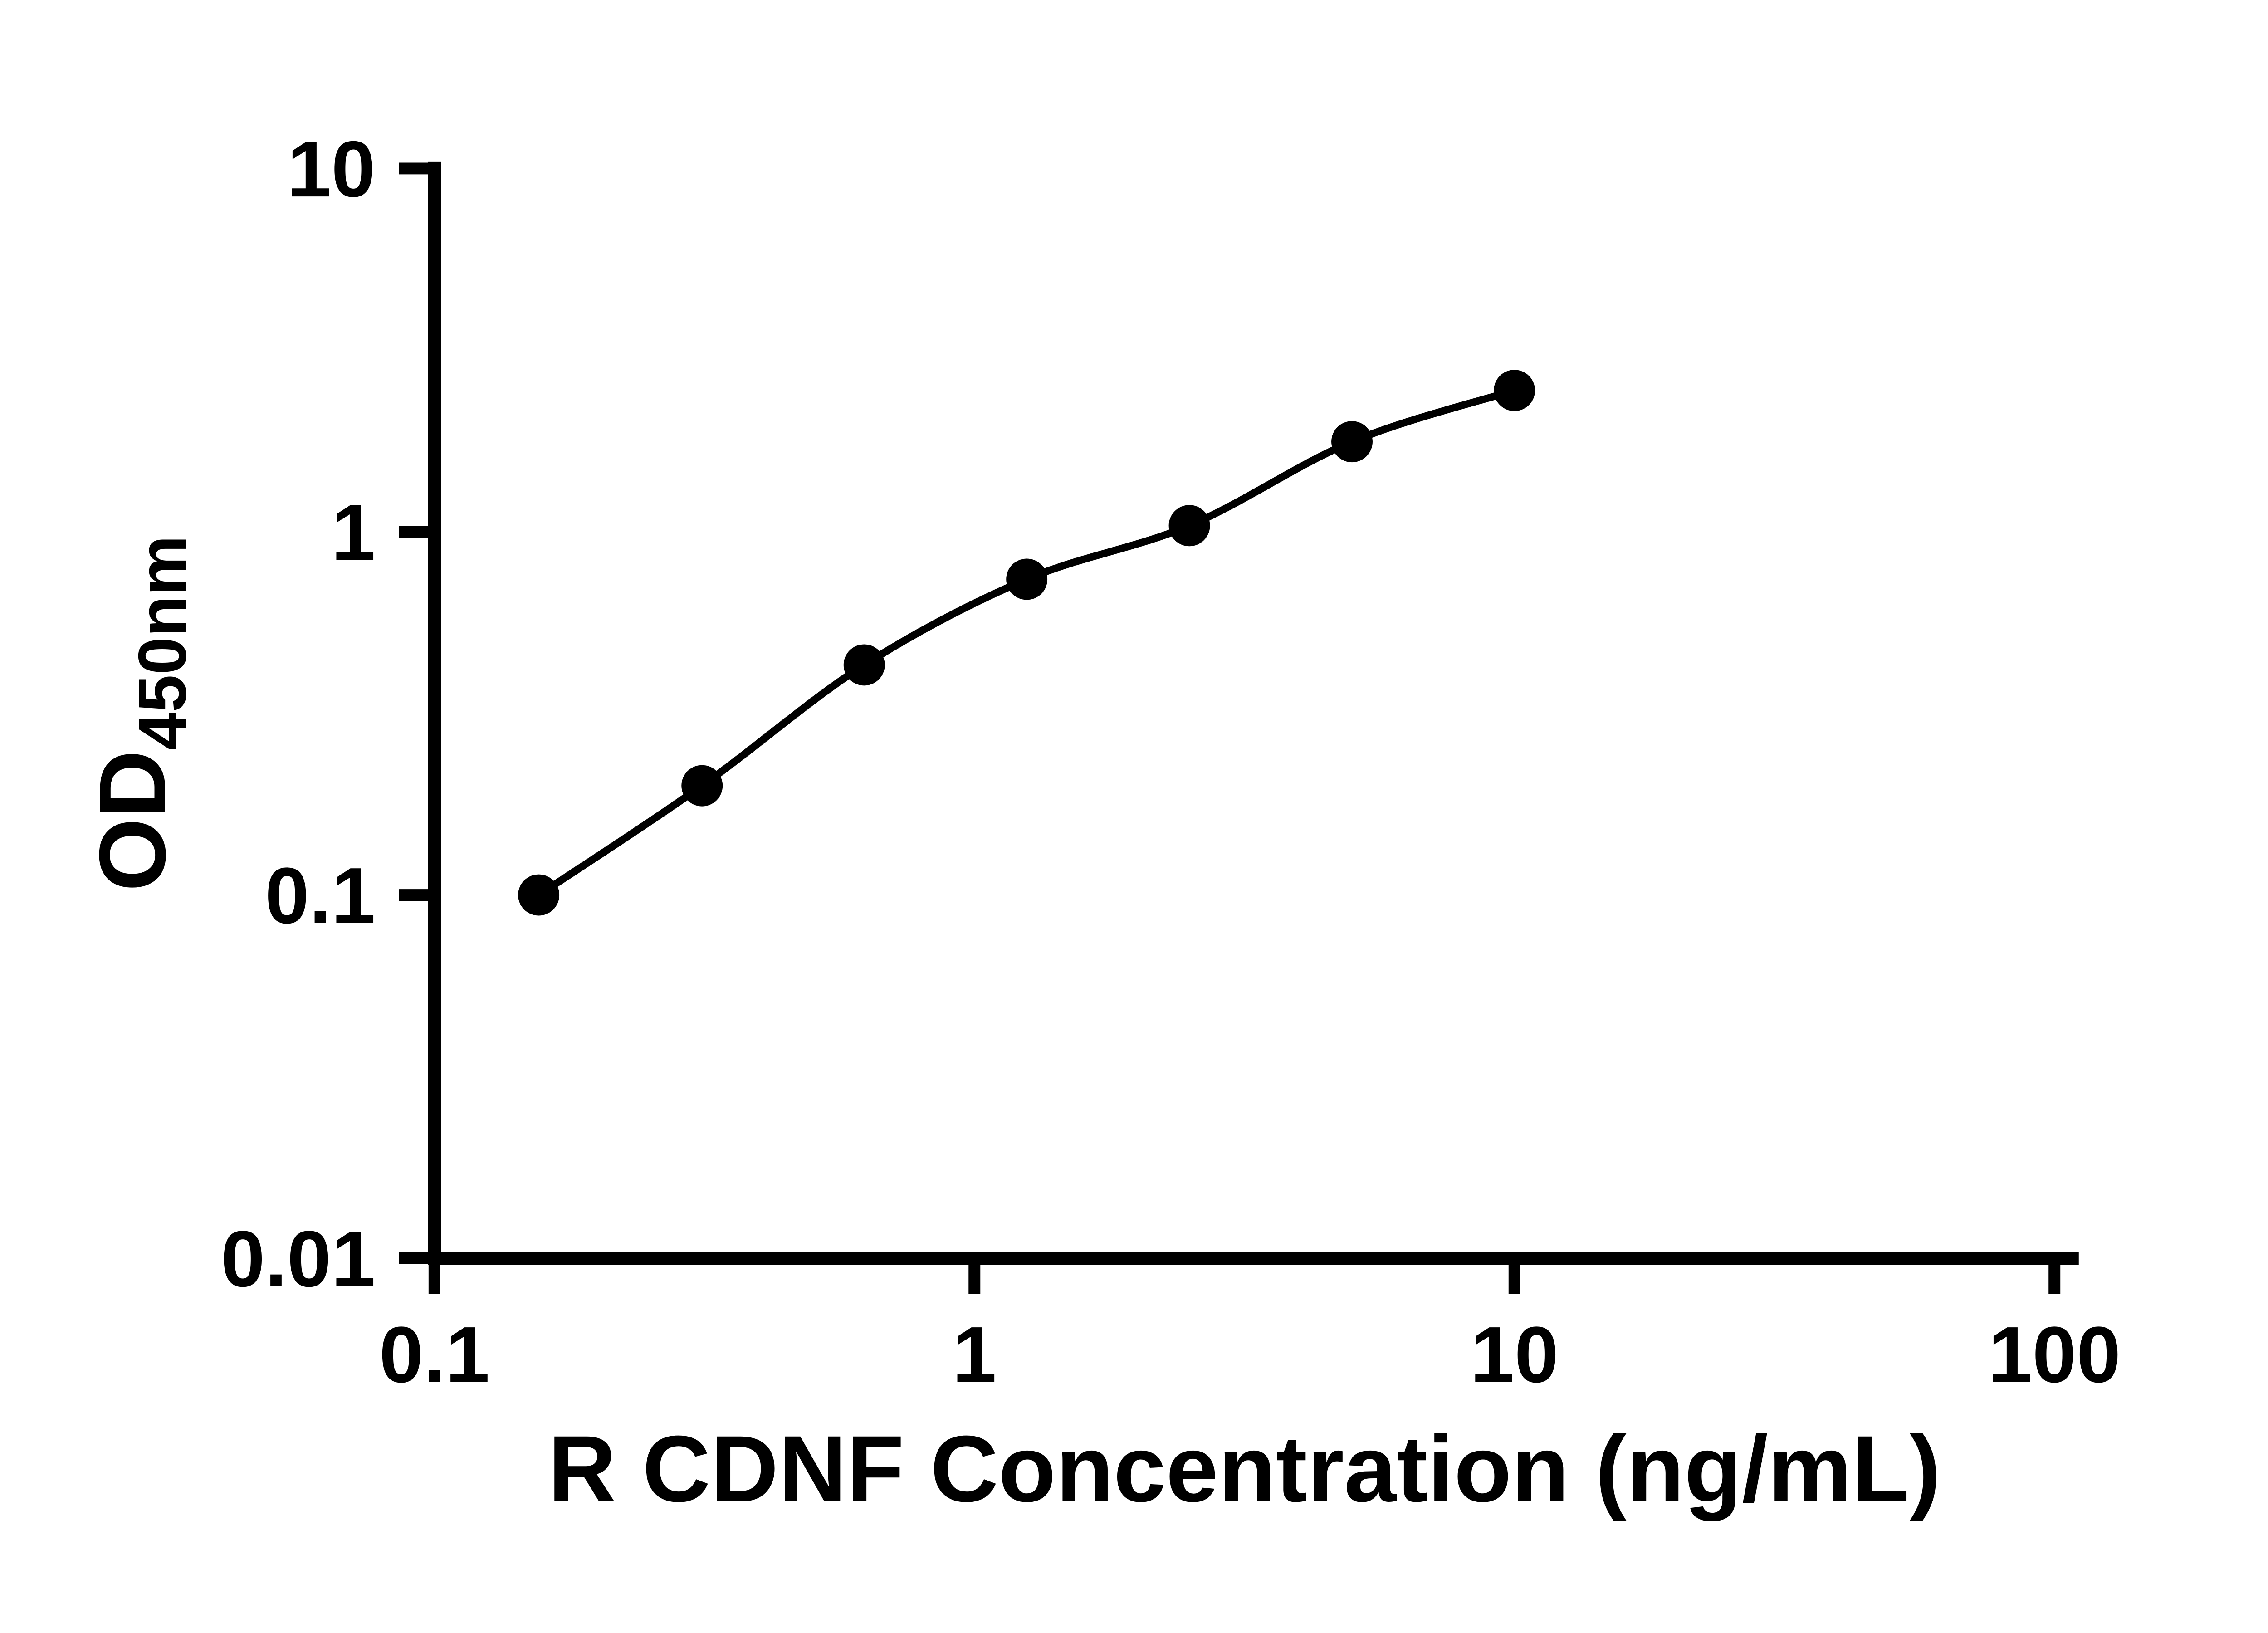  What do you see at coordinates (1514, 1354) in the screenshot?
I see `x-tick-label: 10` at bounding box center [1514, 1354].